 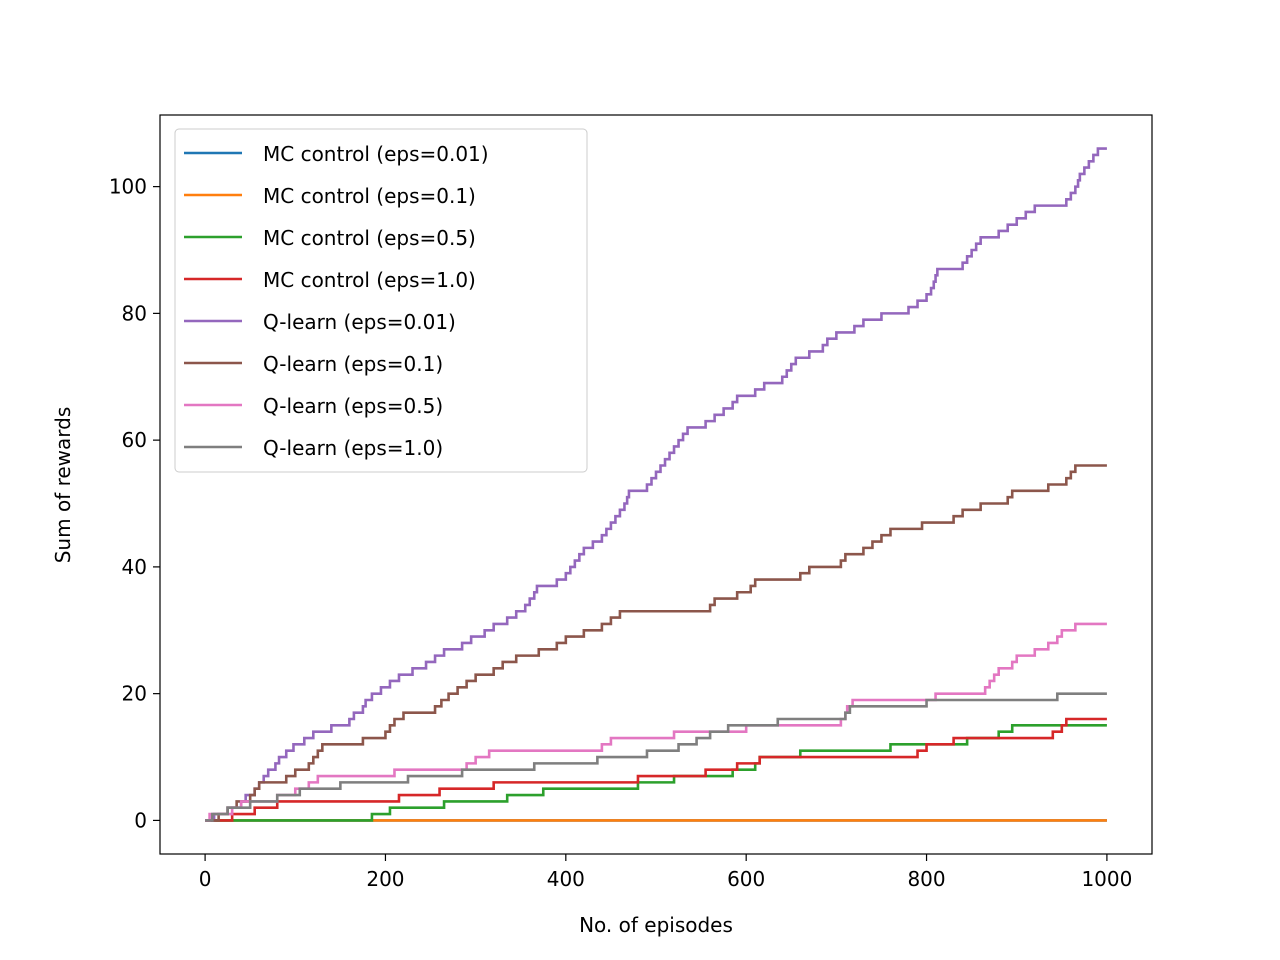 What do you see at coordinates (656, 925) in the screenshot?
I see `x-axis-label: No. of episodes` at bounding box center [656, 925].